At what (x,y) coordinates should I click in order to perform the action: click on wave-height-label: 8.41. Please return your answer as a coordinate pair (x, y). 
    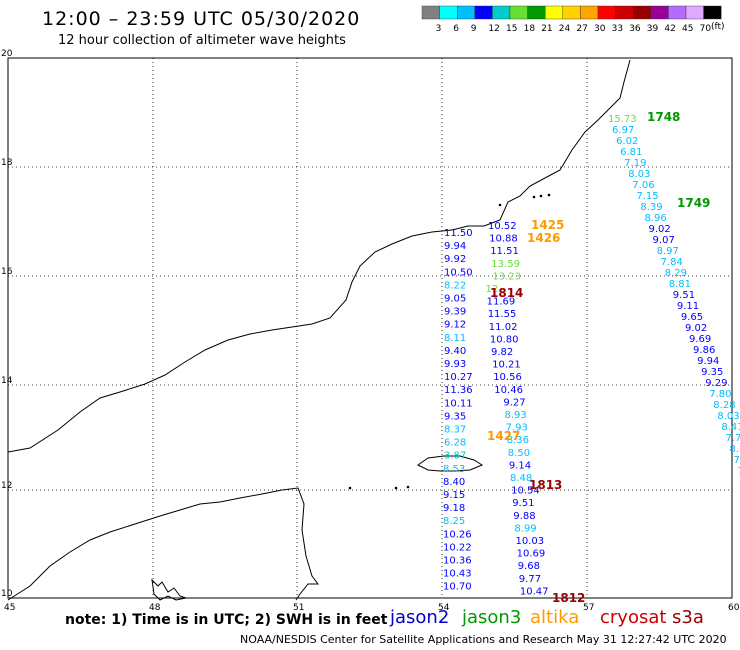
    Looking at the image, I should click on (730, 427).